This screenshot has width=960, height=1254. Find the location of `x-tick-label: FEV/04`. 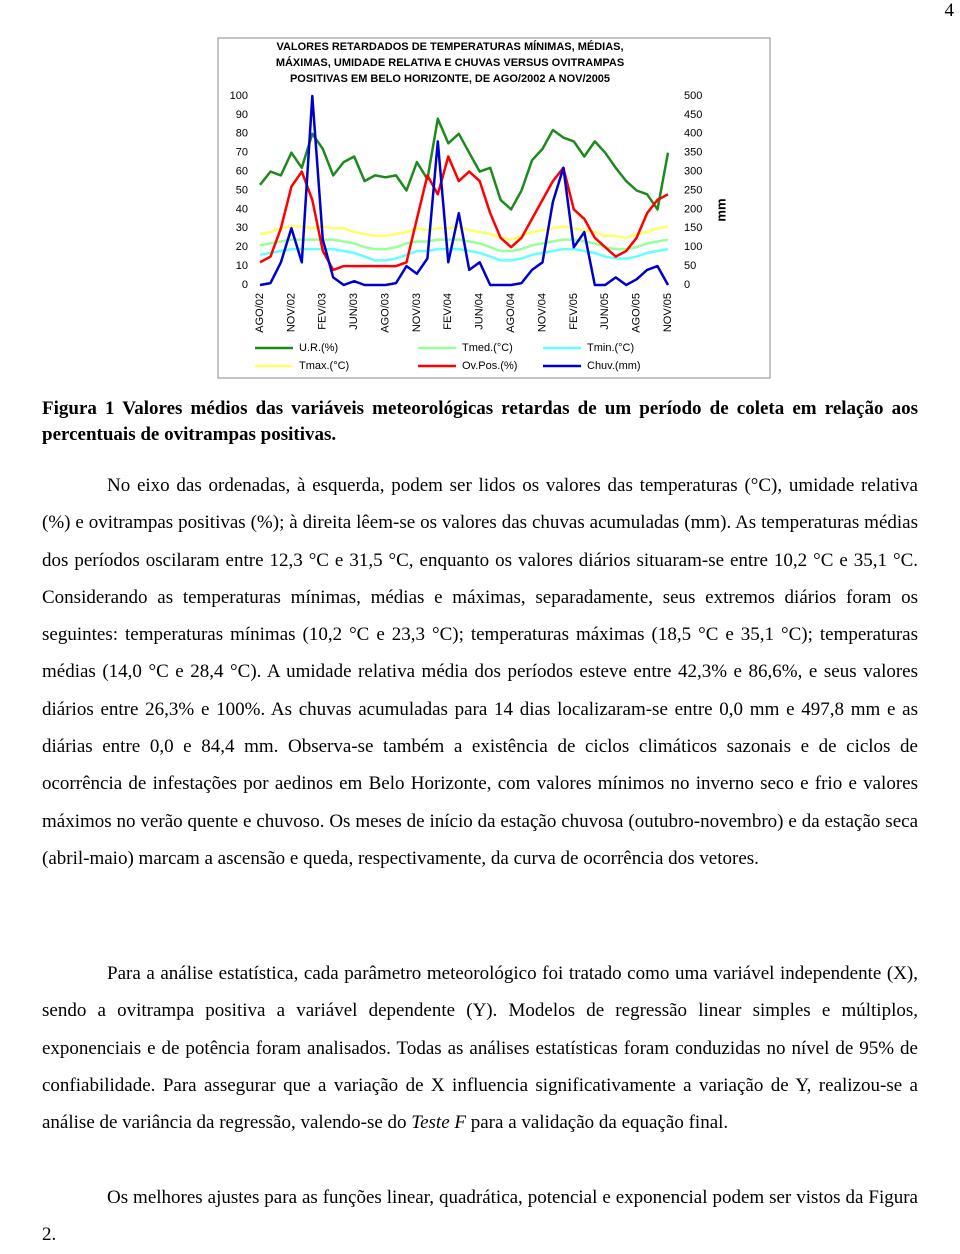

x-tick-label: FEV/04 is located at coordinates (448, 311).